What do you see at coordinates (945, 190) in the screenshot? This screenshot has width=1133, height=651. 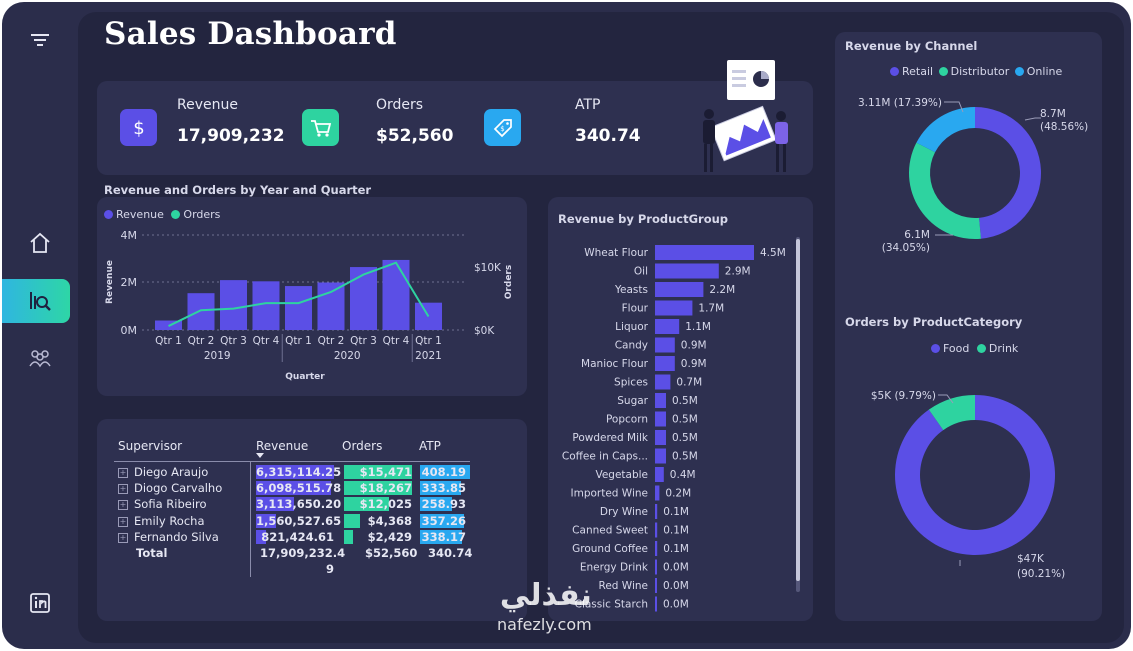 I see `donut-slice-distributor` at bounding box center [945, 190].